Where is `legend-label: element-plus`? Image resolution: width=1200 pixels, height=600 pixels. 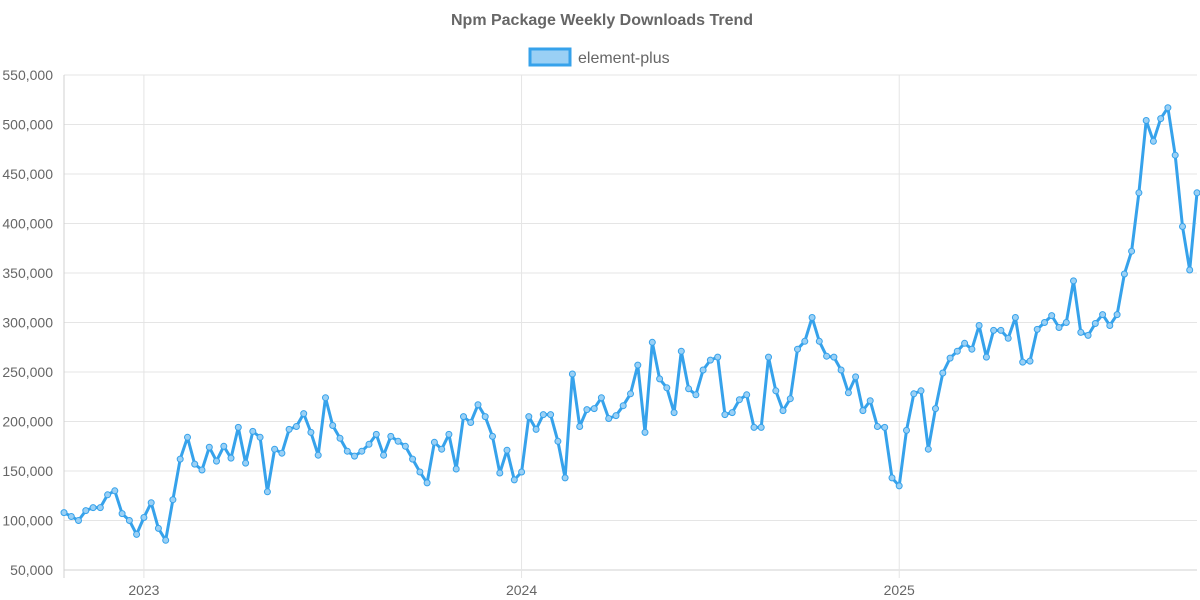
legend-label: element-plus is located at coordinates (624, 58).